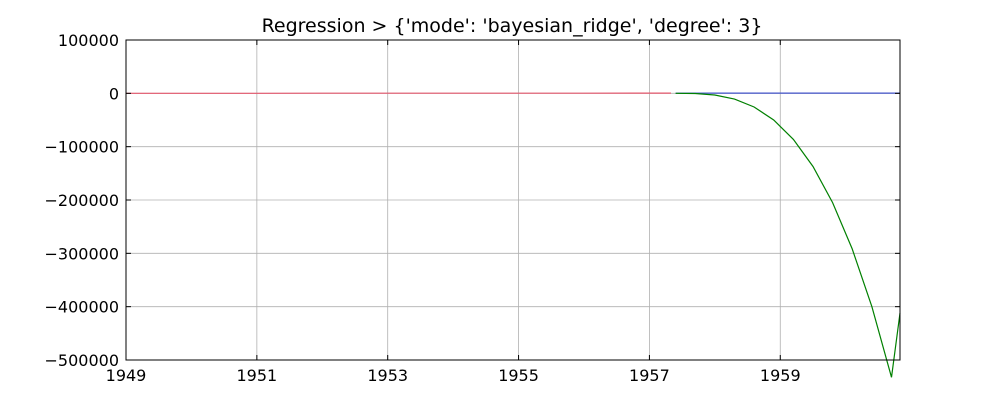 This screenshot has height=404, width=1000. Describe the element at coordinates (82, 147) in the screenshot. I see `y-tick-label: −100000` at that location.